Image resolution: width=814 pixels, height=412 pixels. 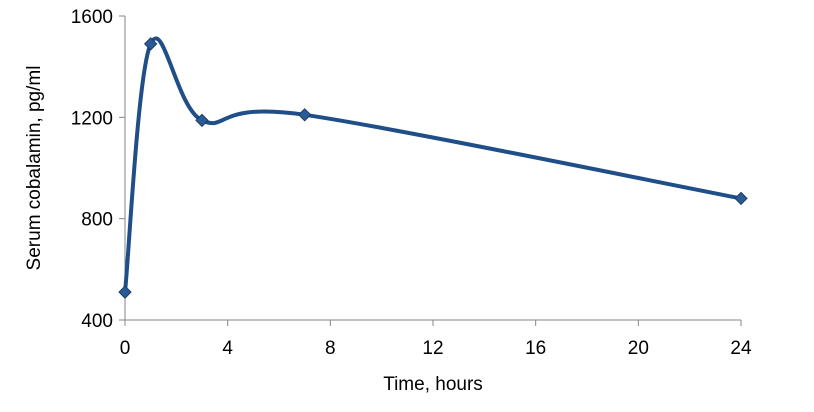 What do you see at coordinates (330, 348) in the screenshot?
I see `x-tick-label: 8` at bounding box center [330, 348].